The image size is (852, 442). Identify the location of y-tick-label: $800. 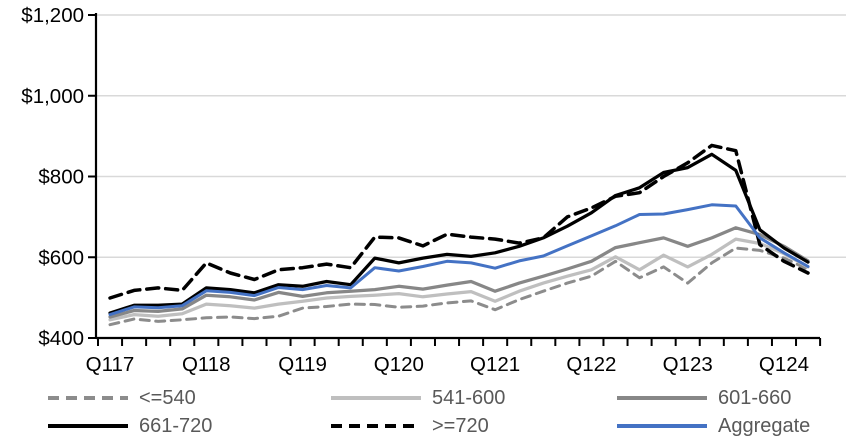
(61, 177).